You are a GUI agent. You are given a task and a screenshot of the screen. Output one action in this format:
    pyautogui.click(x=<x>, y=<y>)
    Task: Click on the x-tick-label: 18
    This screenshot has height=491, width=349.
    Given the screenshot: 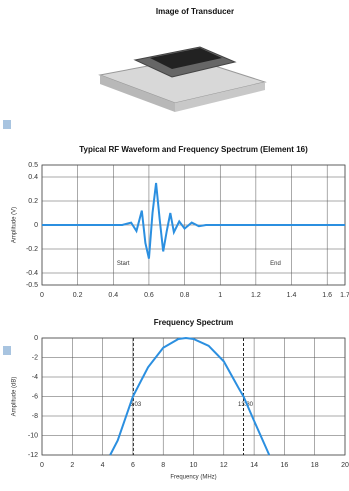 What is the action you would take?
    pyautogui.click(x=315, y=465)
    